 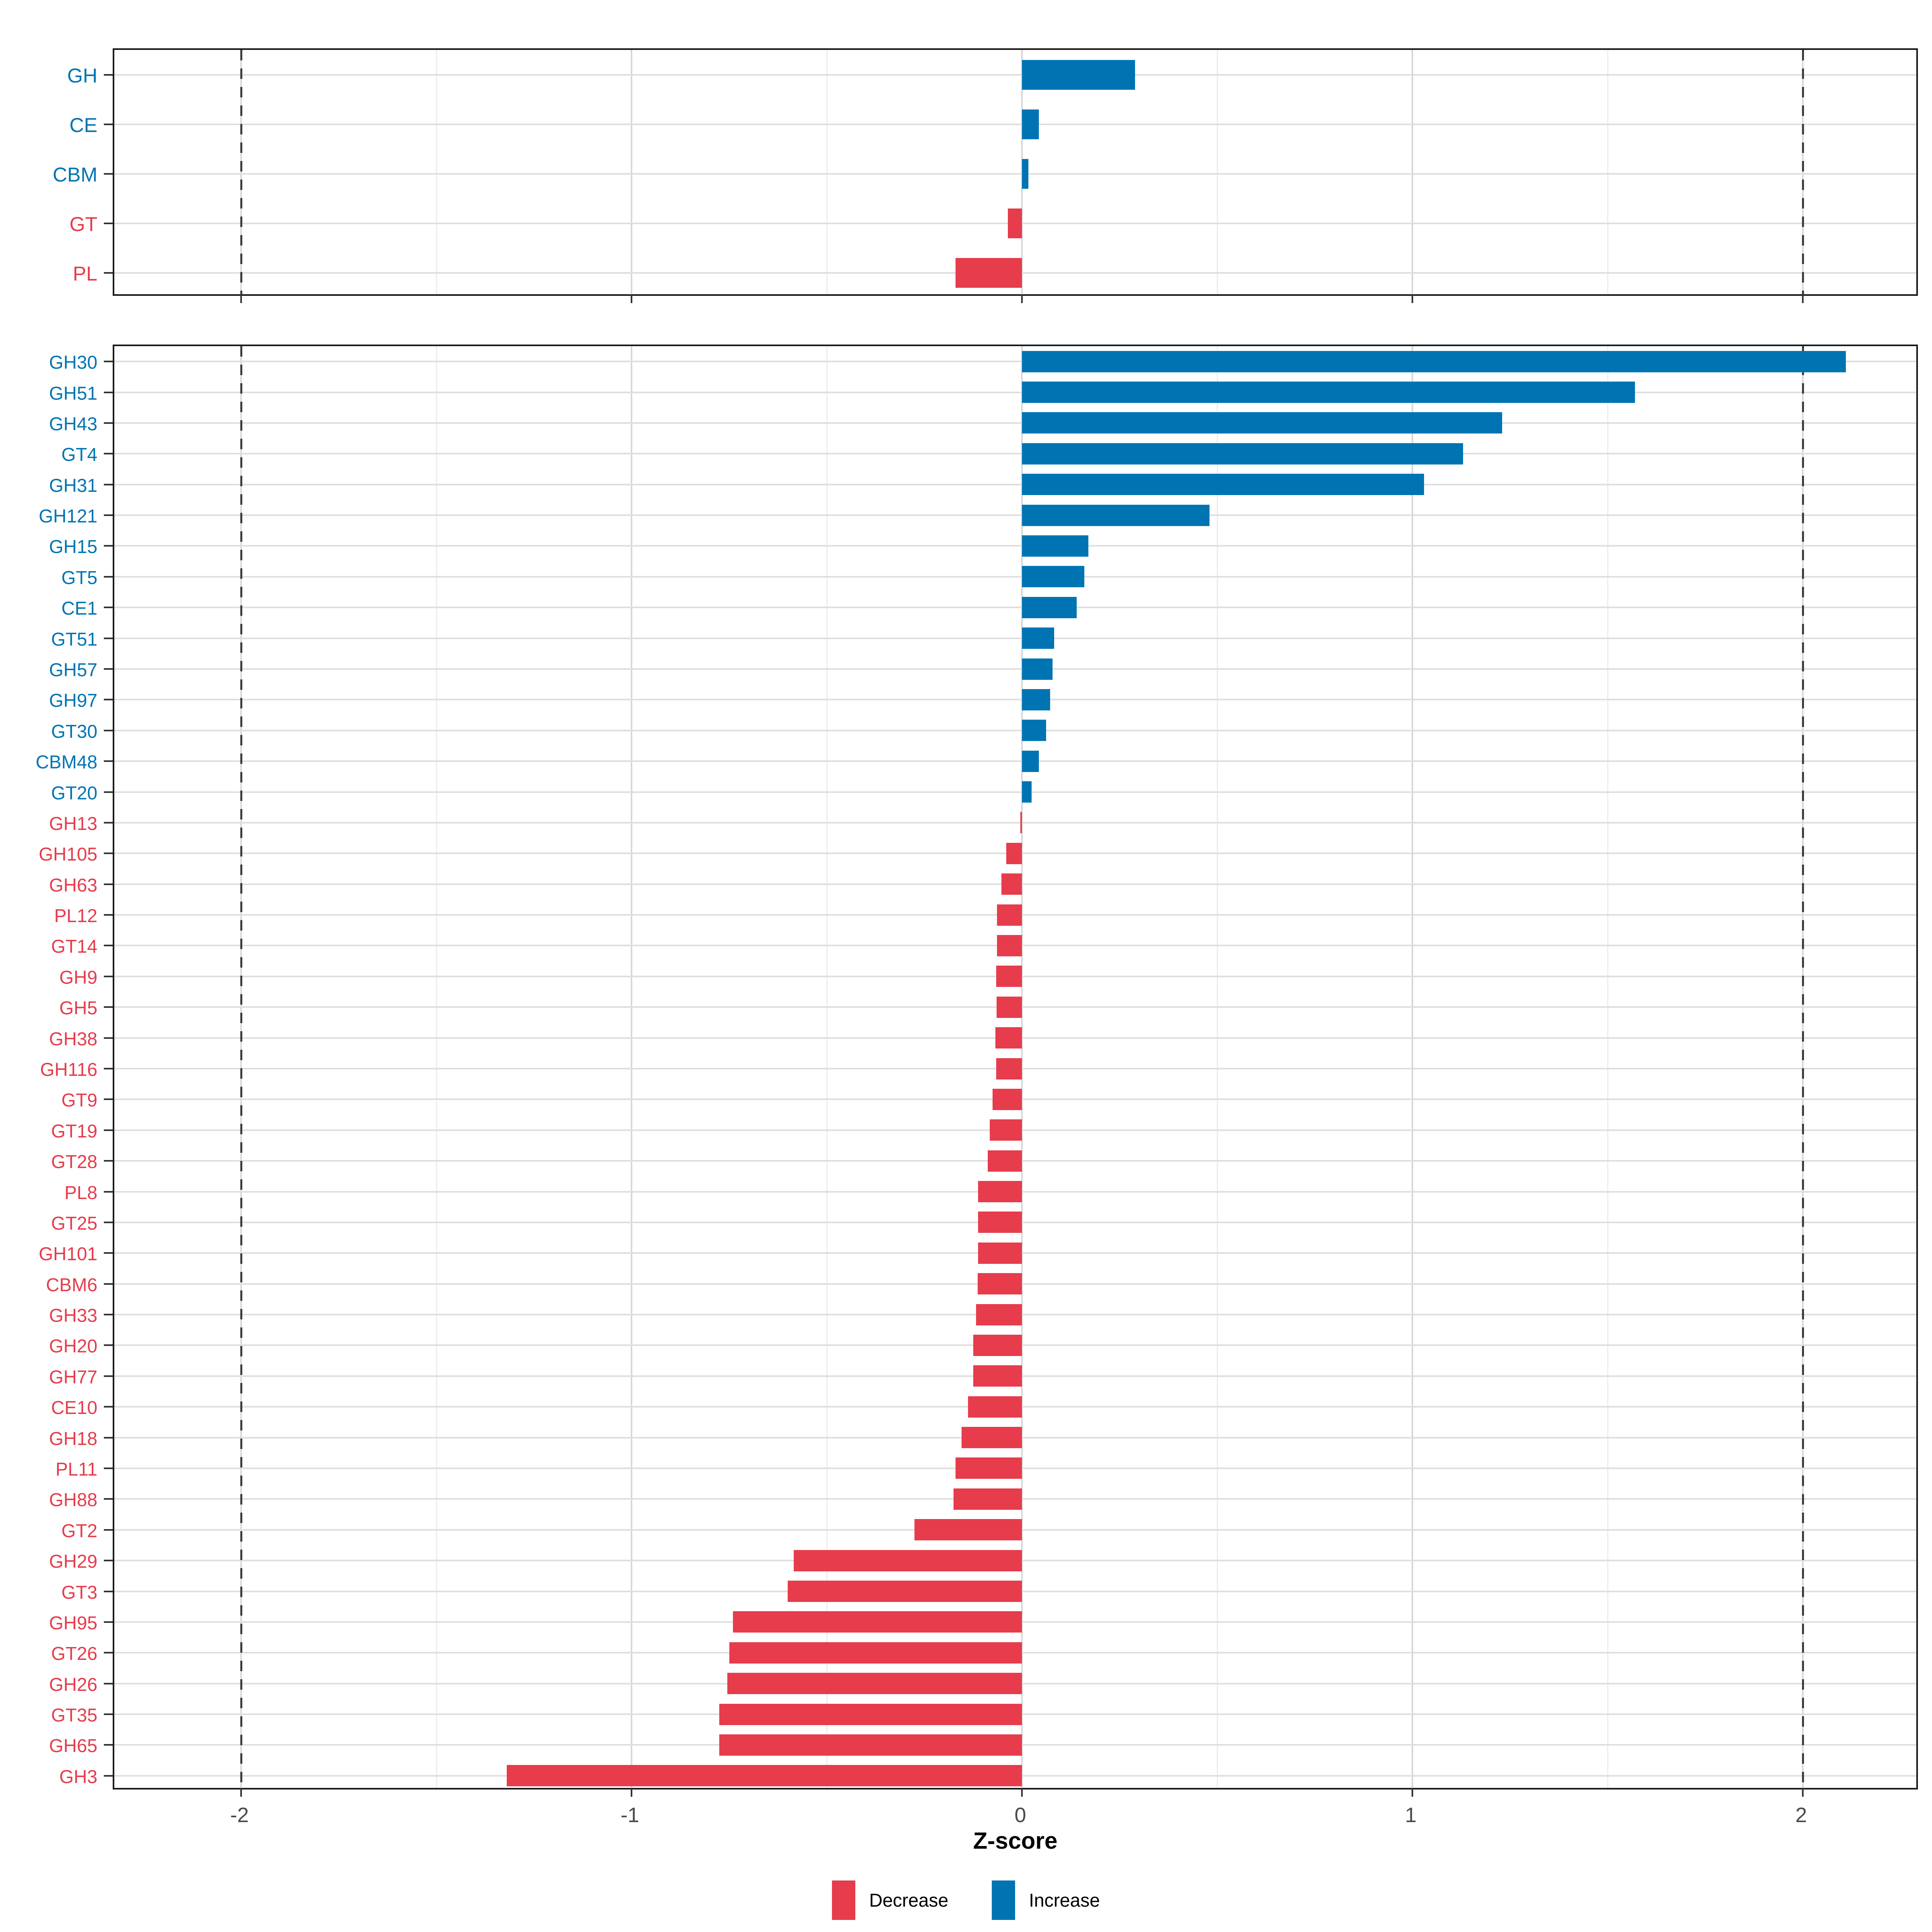 I want to click on y-axis-label-ce10: CE10, so click(x=74, y=1407).